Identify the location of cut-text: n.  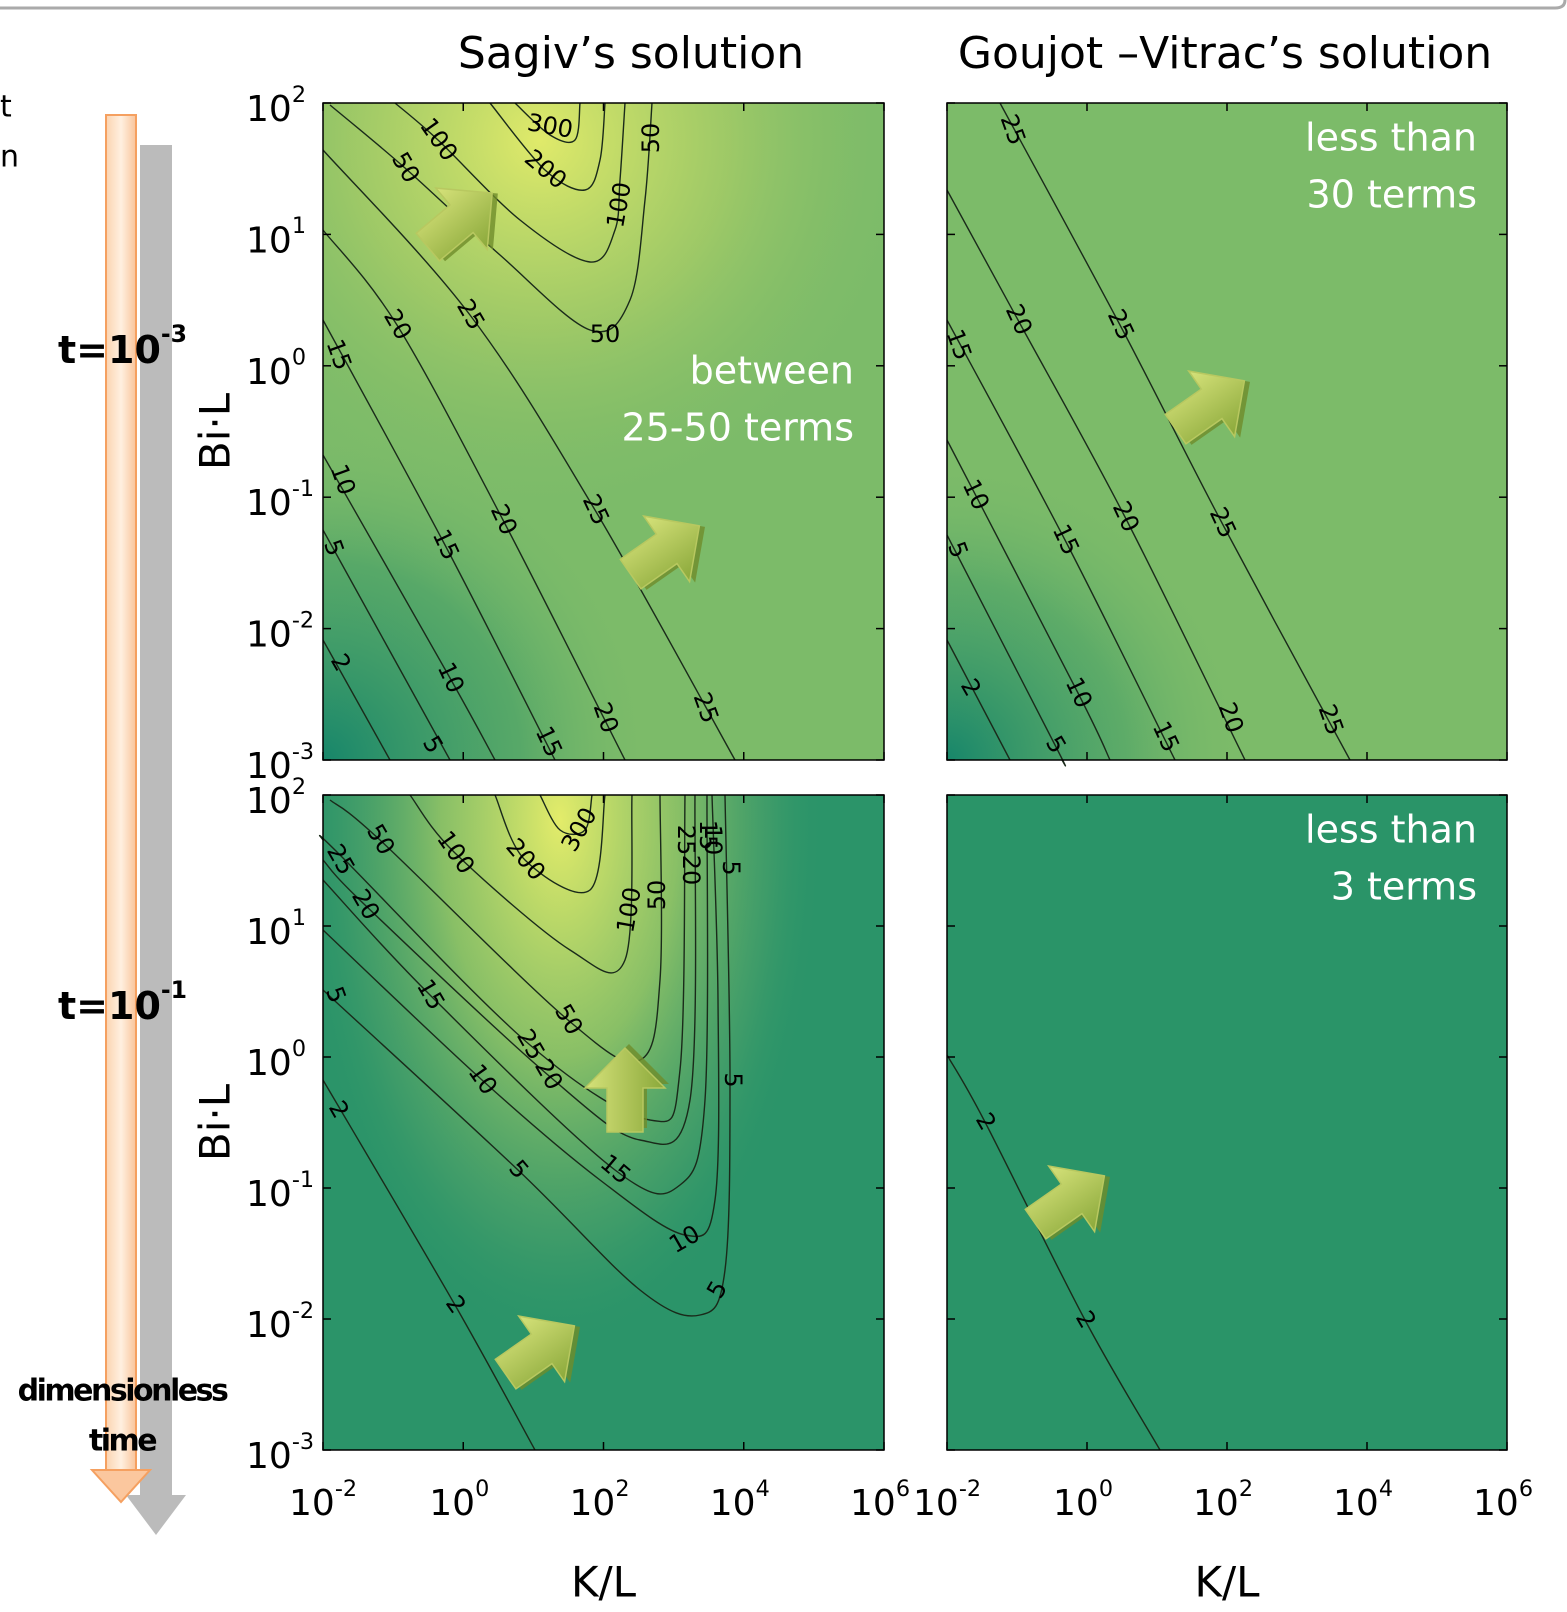
(9, 157).